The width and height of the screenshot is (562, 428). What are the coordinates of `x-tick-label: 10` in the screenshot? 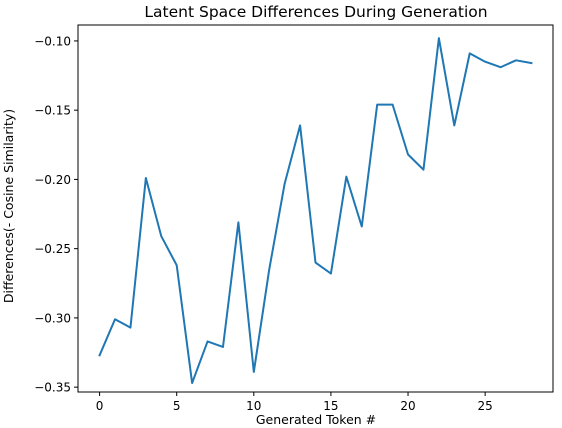 It's located at (253, 406).